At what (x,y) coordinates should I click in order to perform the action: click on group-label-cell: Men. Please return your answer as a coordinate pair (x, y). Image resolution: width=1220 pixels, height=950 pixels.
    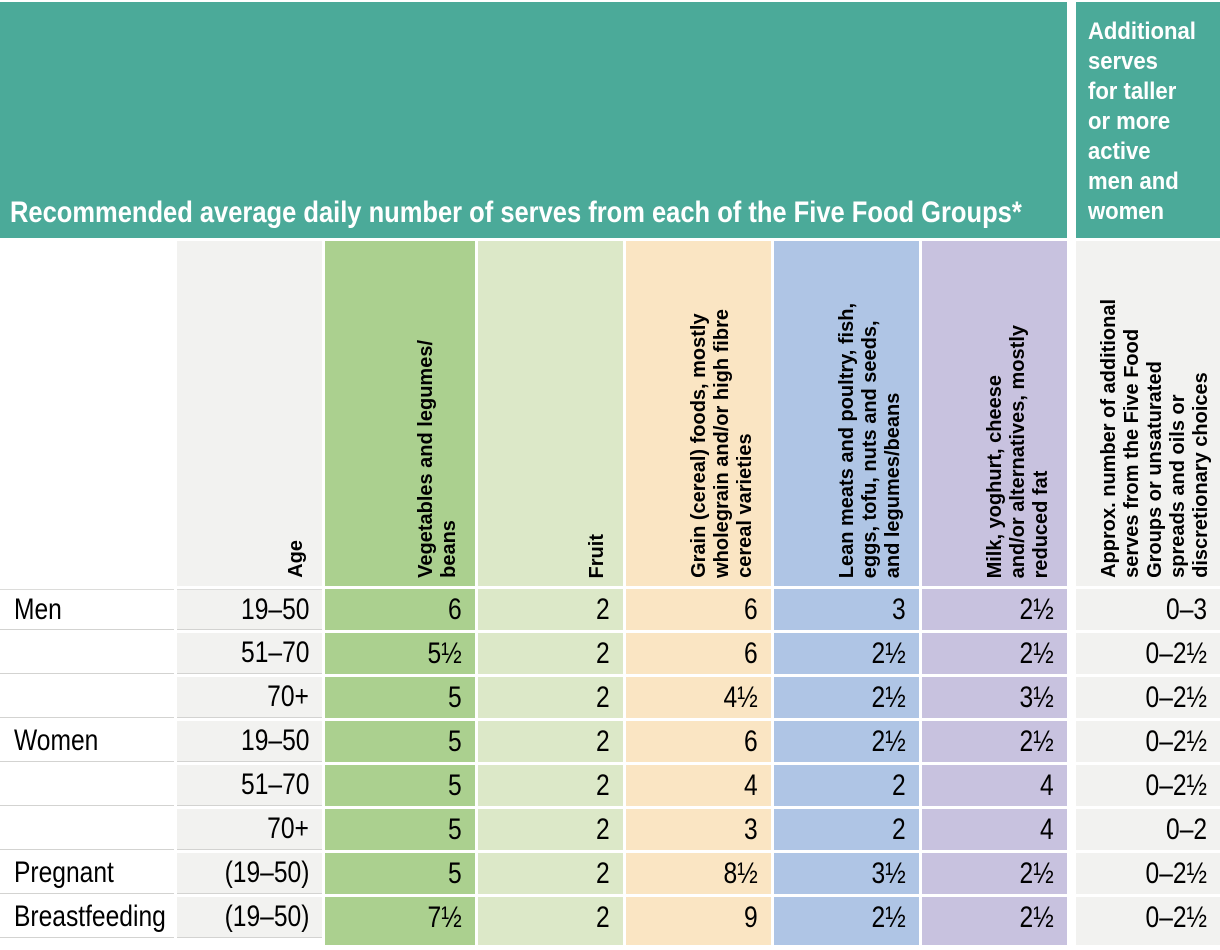
    Looking at the image, I should click on (87, 609).